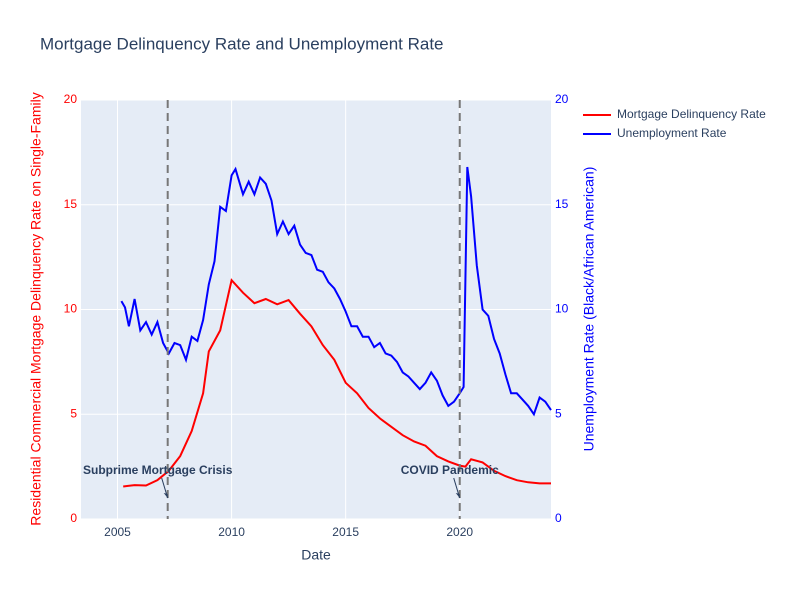  What do you see at coordinates (562, 309) in the screenshot?
I see `y2-tick-label: 10` at bounding box center [562, 309].